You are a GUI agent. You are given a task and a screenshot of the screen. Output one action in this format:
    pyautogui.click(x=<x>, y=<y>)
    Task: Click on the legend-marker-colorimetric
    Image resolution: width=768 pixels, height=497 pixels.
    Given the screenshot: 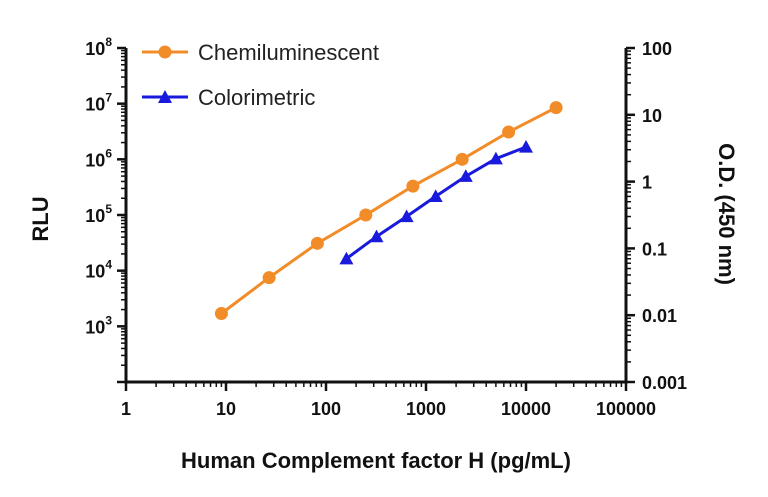 What is the action you would take?
    pyautogui.click(x=165, y=96)
    